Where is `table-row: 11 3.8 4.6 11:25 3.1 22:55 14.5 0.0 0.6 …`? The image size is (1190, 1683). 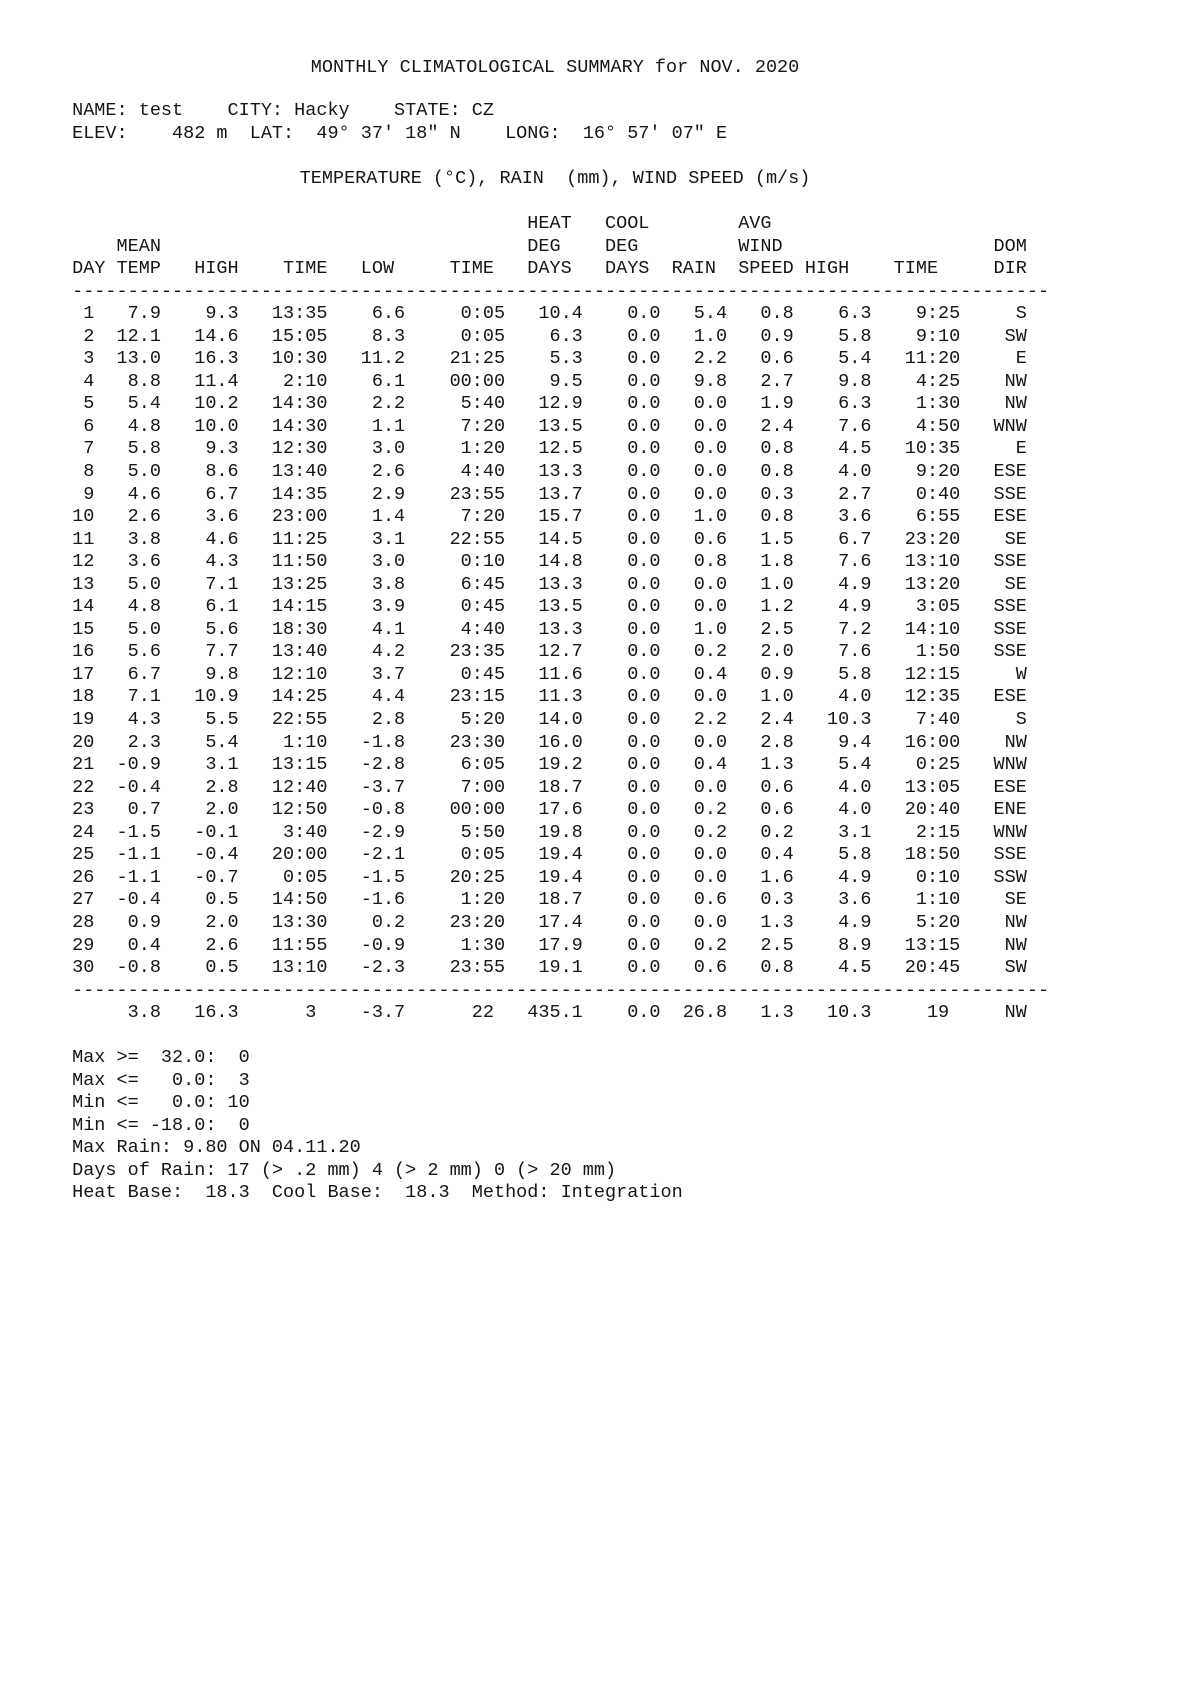 table-row: 11 3.8 4.6 11:25 3.1 22:55 14.5 0.0 0.6 … is located at coordinates (549, 539).